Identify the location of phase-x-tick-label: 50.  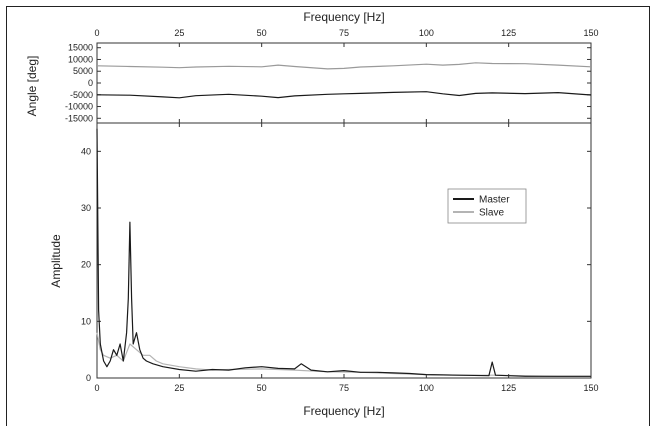
(262, 33).